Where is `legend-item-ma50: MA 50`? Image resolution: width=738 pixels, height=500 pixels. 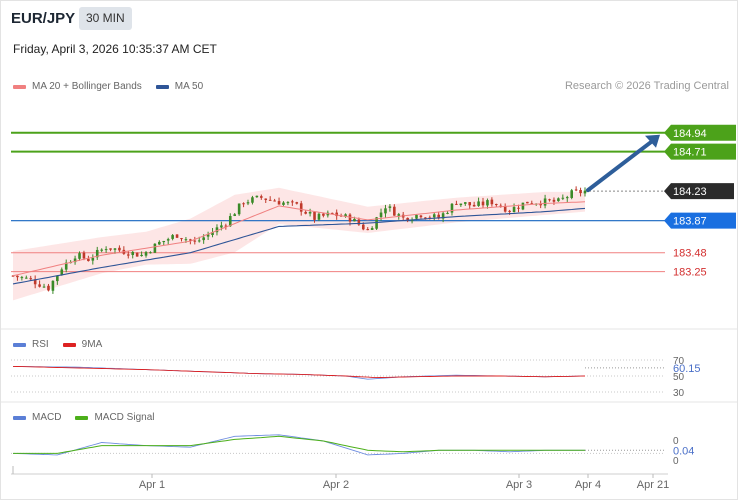 legend-item-ma50: MA 50 is located at coordinates (179, 86).